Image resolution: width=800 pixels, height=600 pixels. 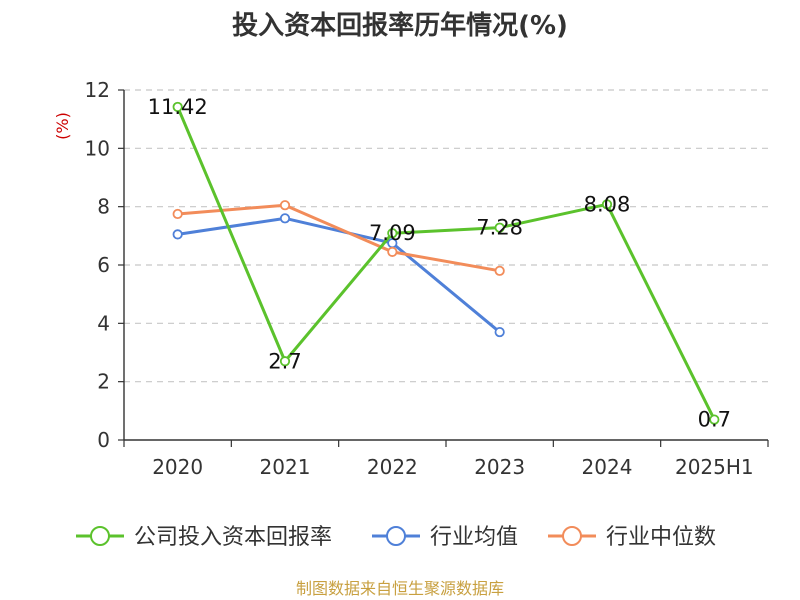 I want to click on x-tick-label-2023: 2023, so click(x=499, y=467).